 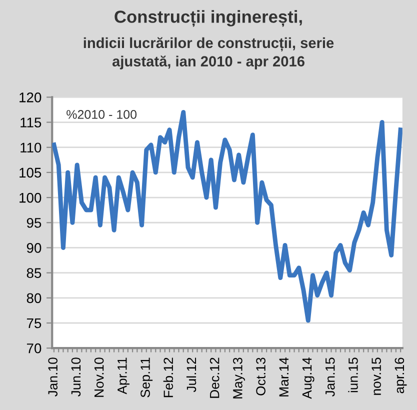 What do you see at coordinates (31, 173) in the screenshot?
I see `y-tick-label: 105` at bounding box center [31, 173].